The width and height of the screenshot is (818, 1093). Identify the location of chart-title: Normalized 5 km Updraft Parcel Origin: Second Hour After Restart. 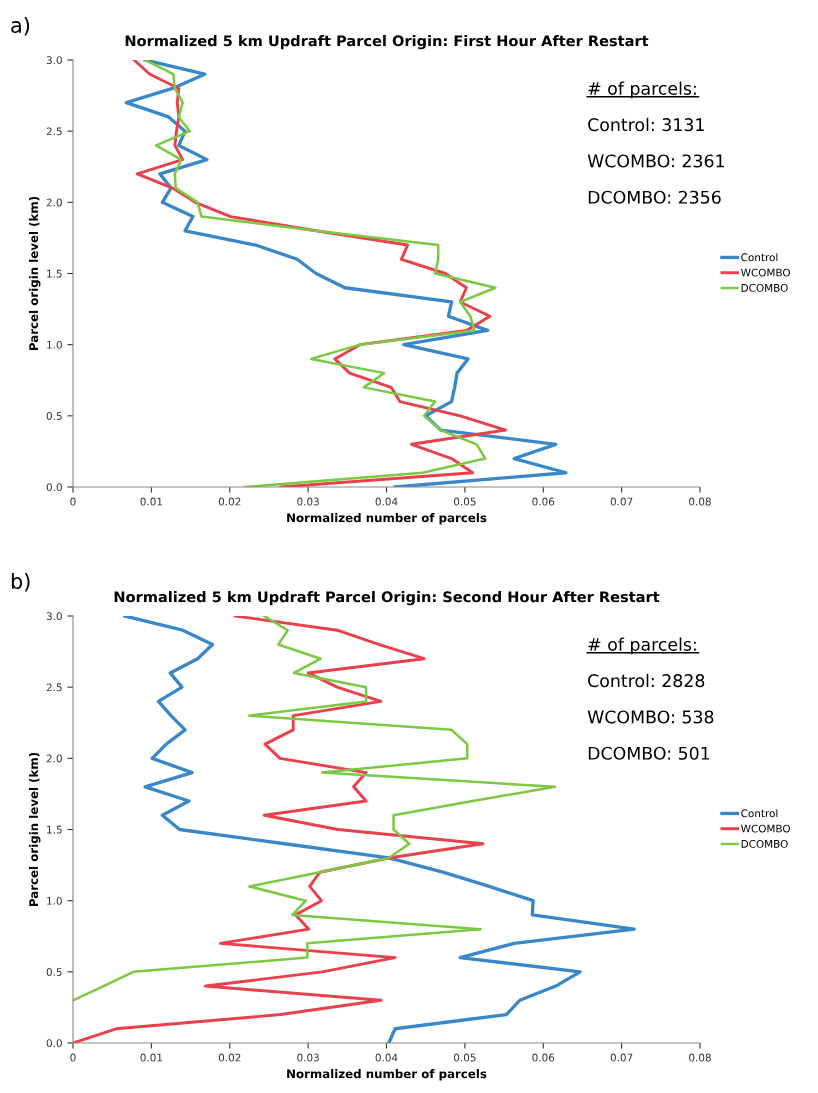
(387, 598).